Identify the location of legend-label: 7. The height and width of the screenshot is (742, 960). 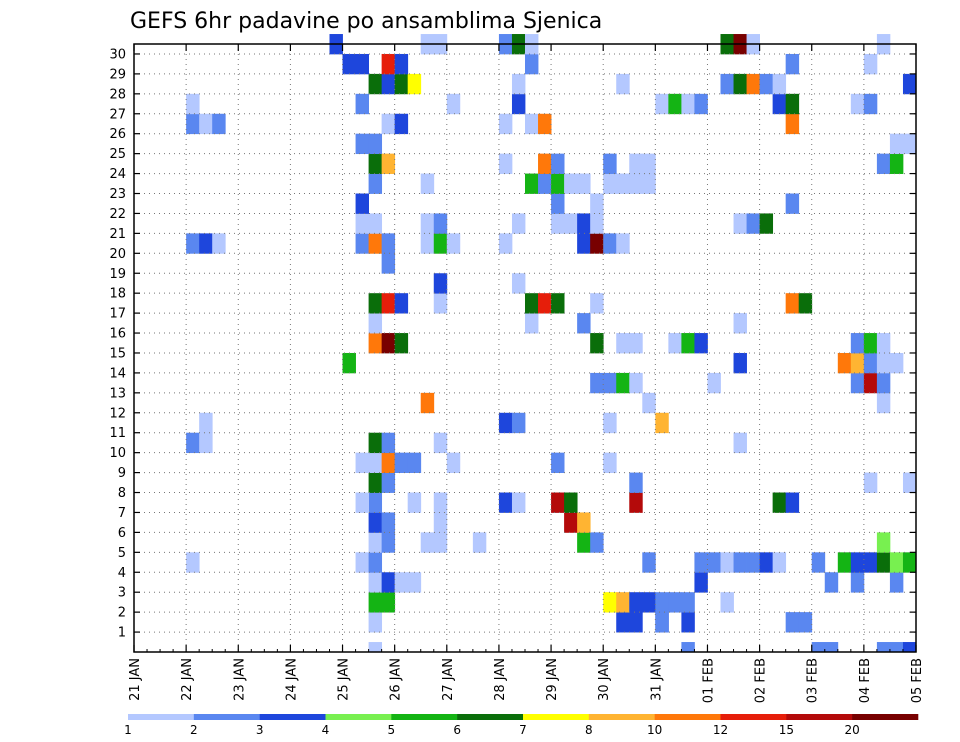
(523, 730).